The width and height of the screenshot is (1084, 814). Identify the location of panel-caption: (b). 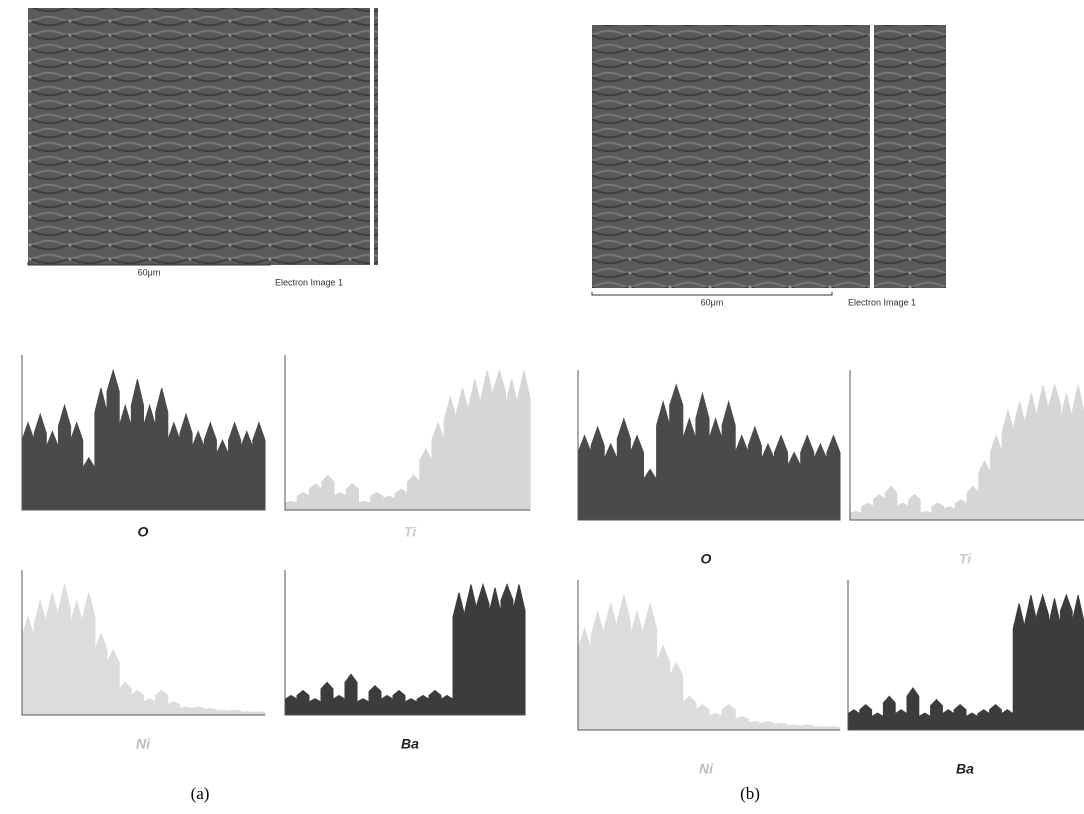
(750, 793).